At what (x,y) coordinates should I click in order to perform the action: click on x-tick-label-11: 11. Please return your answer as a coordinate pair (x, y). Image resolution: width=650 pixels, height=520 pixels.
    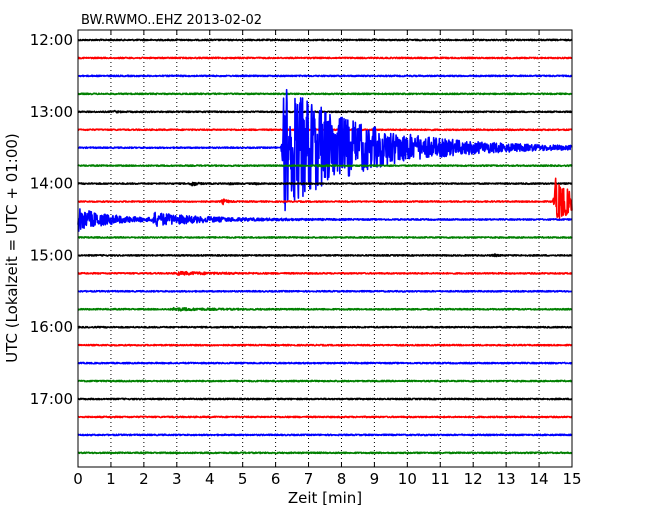
    Looking at the image, I should click on (440, 479).